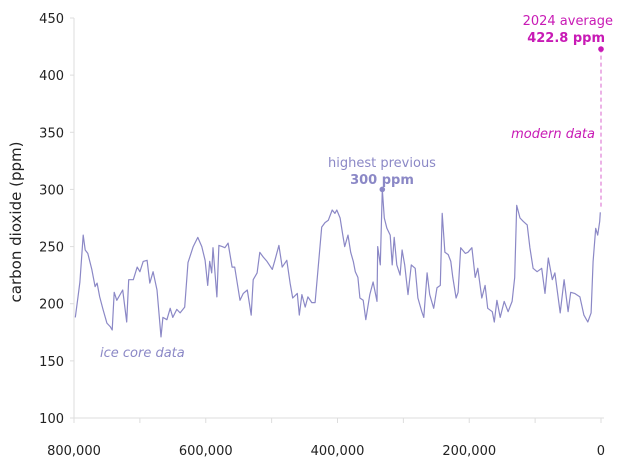 This screenshot has height=465, width=620. I want to click on y-tick-label: 300, so click(51, 190).